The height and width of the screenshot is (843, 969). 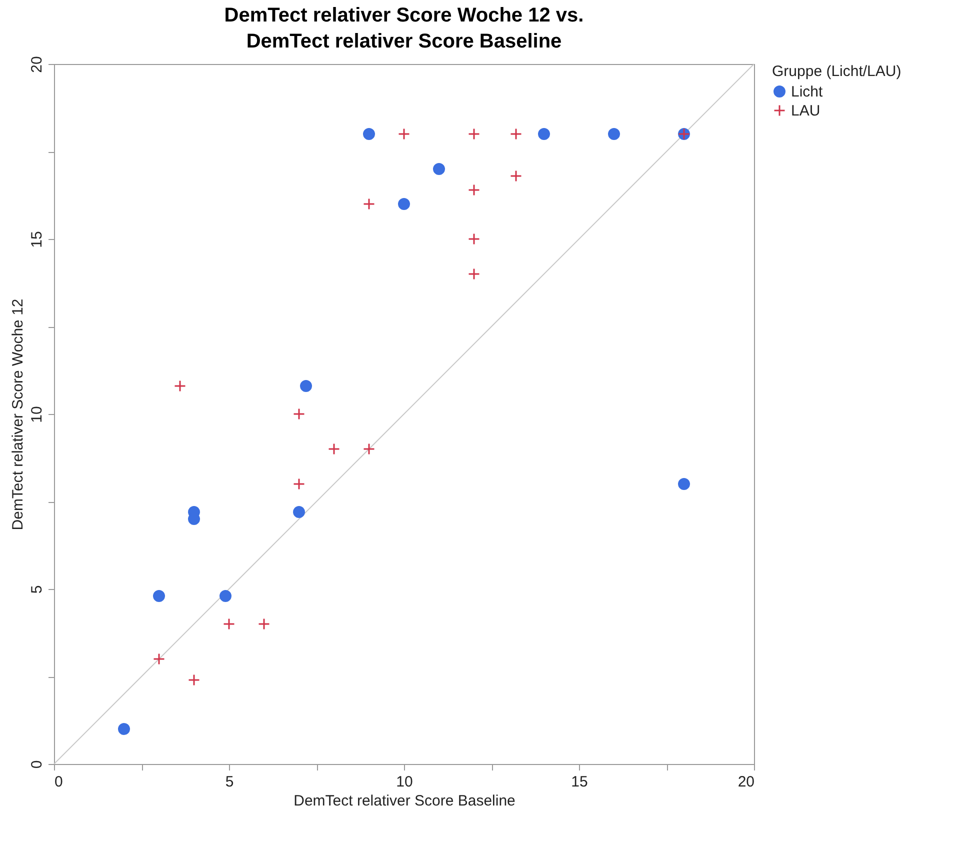 I want to click on x-tick-label: 10, so click(x=404, y=782).